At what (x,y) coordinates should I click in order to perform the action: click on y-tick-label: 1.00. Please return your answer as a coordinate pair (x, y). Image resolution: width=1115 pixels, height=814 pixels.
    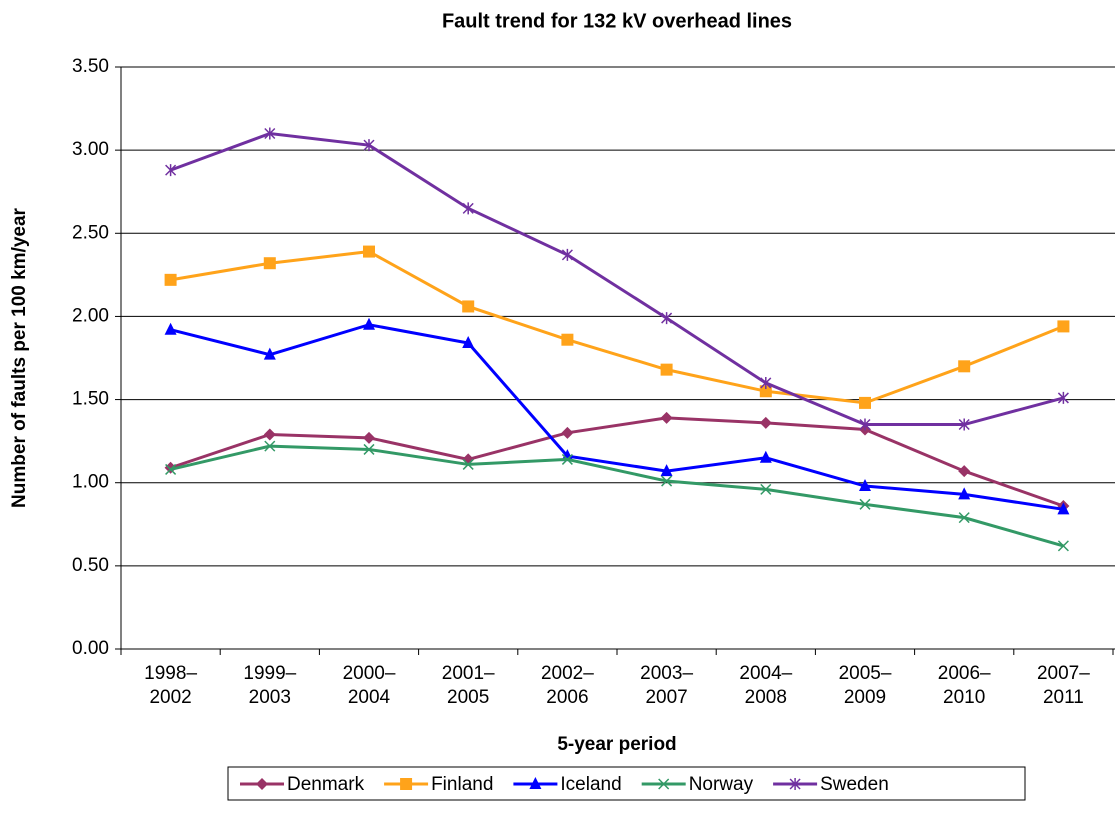
    Looking at the image, I should click on (90, 482).